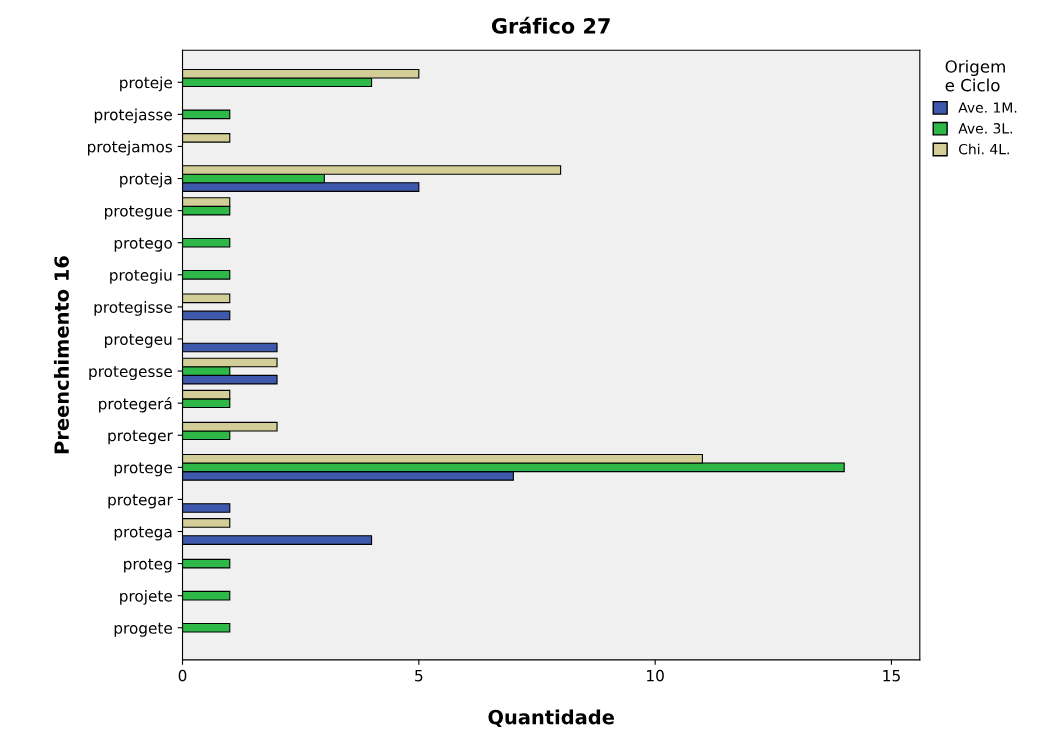  What do you see at coordinates (148, 565) in the screenshot?
I see `y-tick-label: proteg` at bounding box center [148, 565].